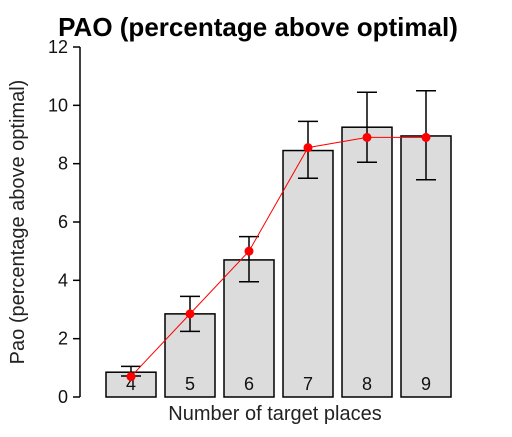 The height and width of the screenshot is (437, 512). I want to click on x-axis-label: Number of target places, so click(274, 414).